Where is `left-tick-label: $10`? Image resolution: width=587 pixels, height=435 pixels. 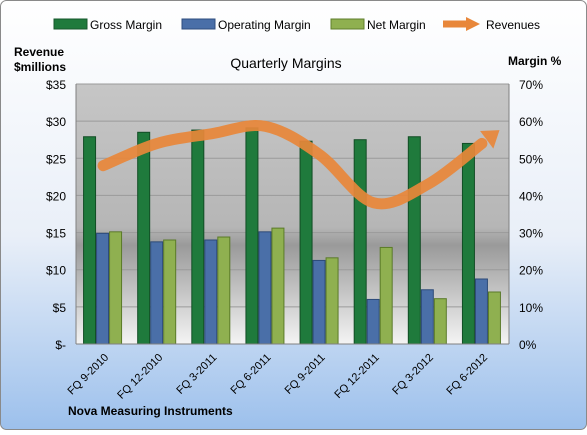
left-tick-label: $10 is located at coordinates (56, 271).